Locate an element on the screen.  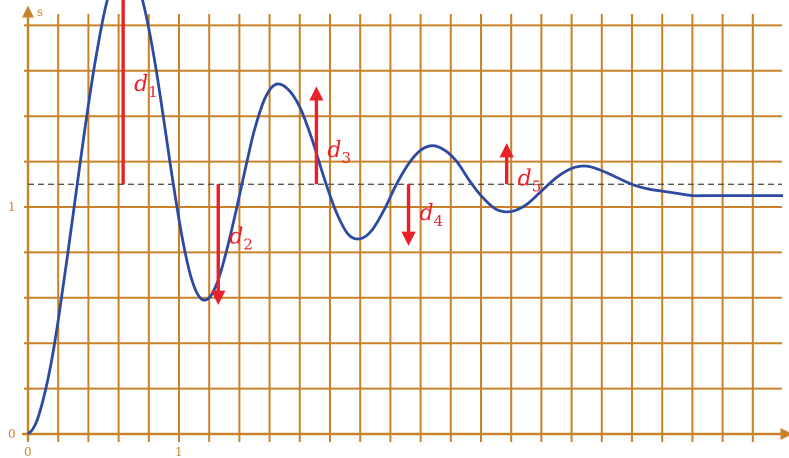
x-tick-label: 0 is located at coordinates (28, 451).